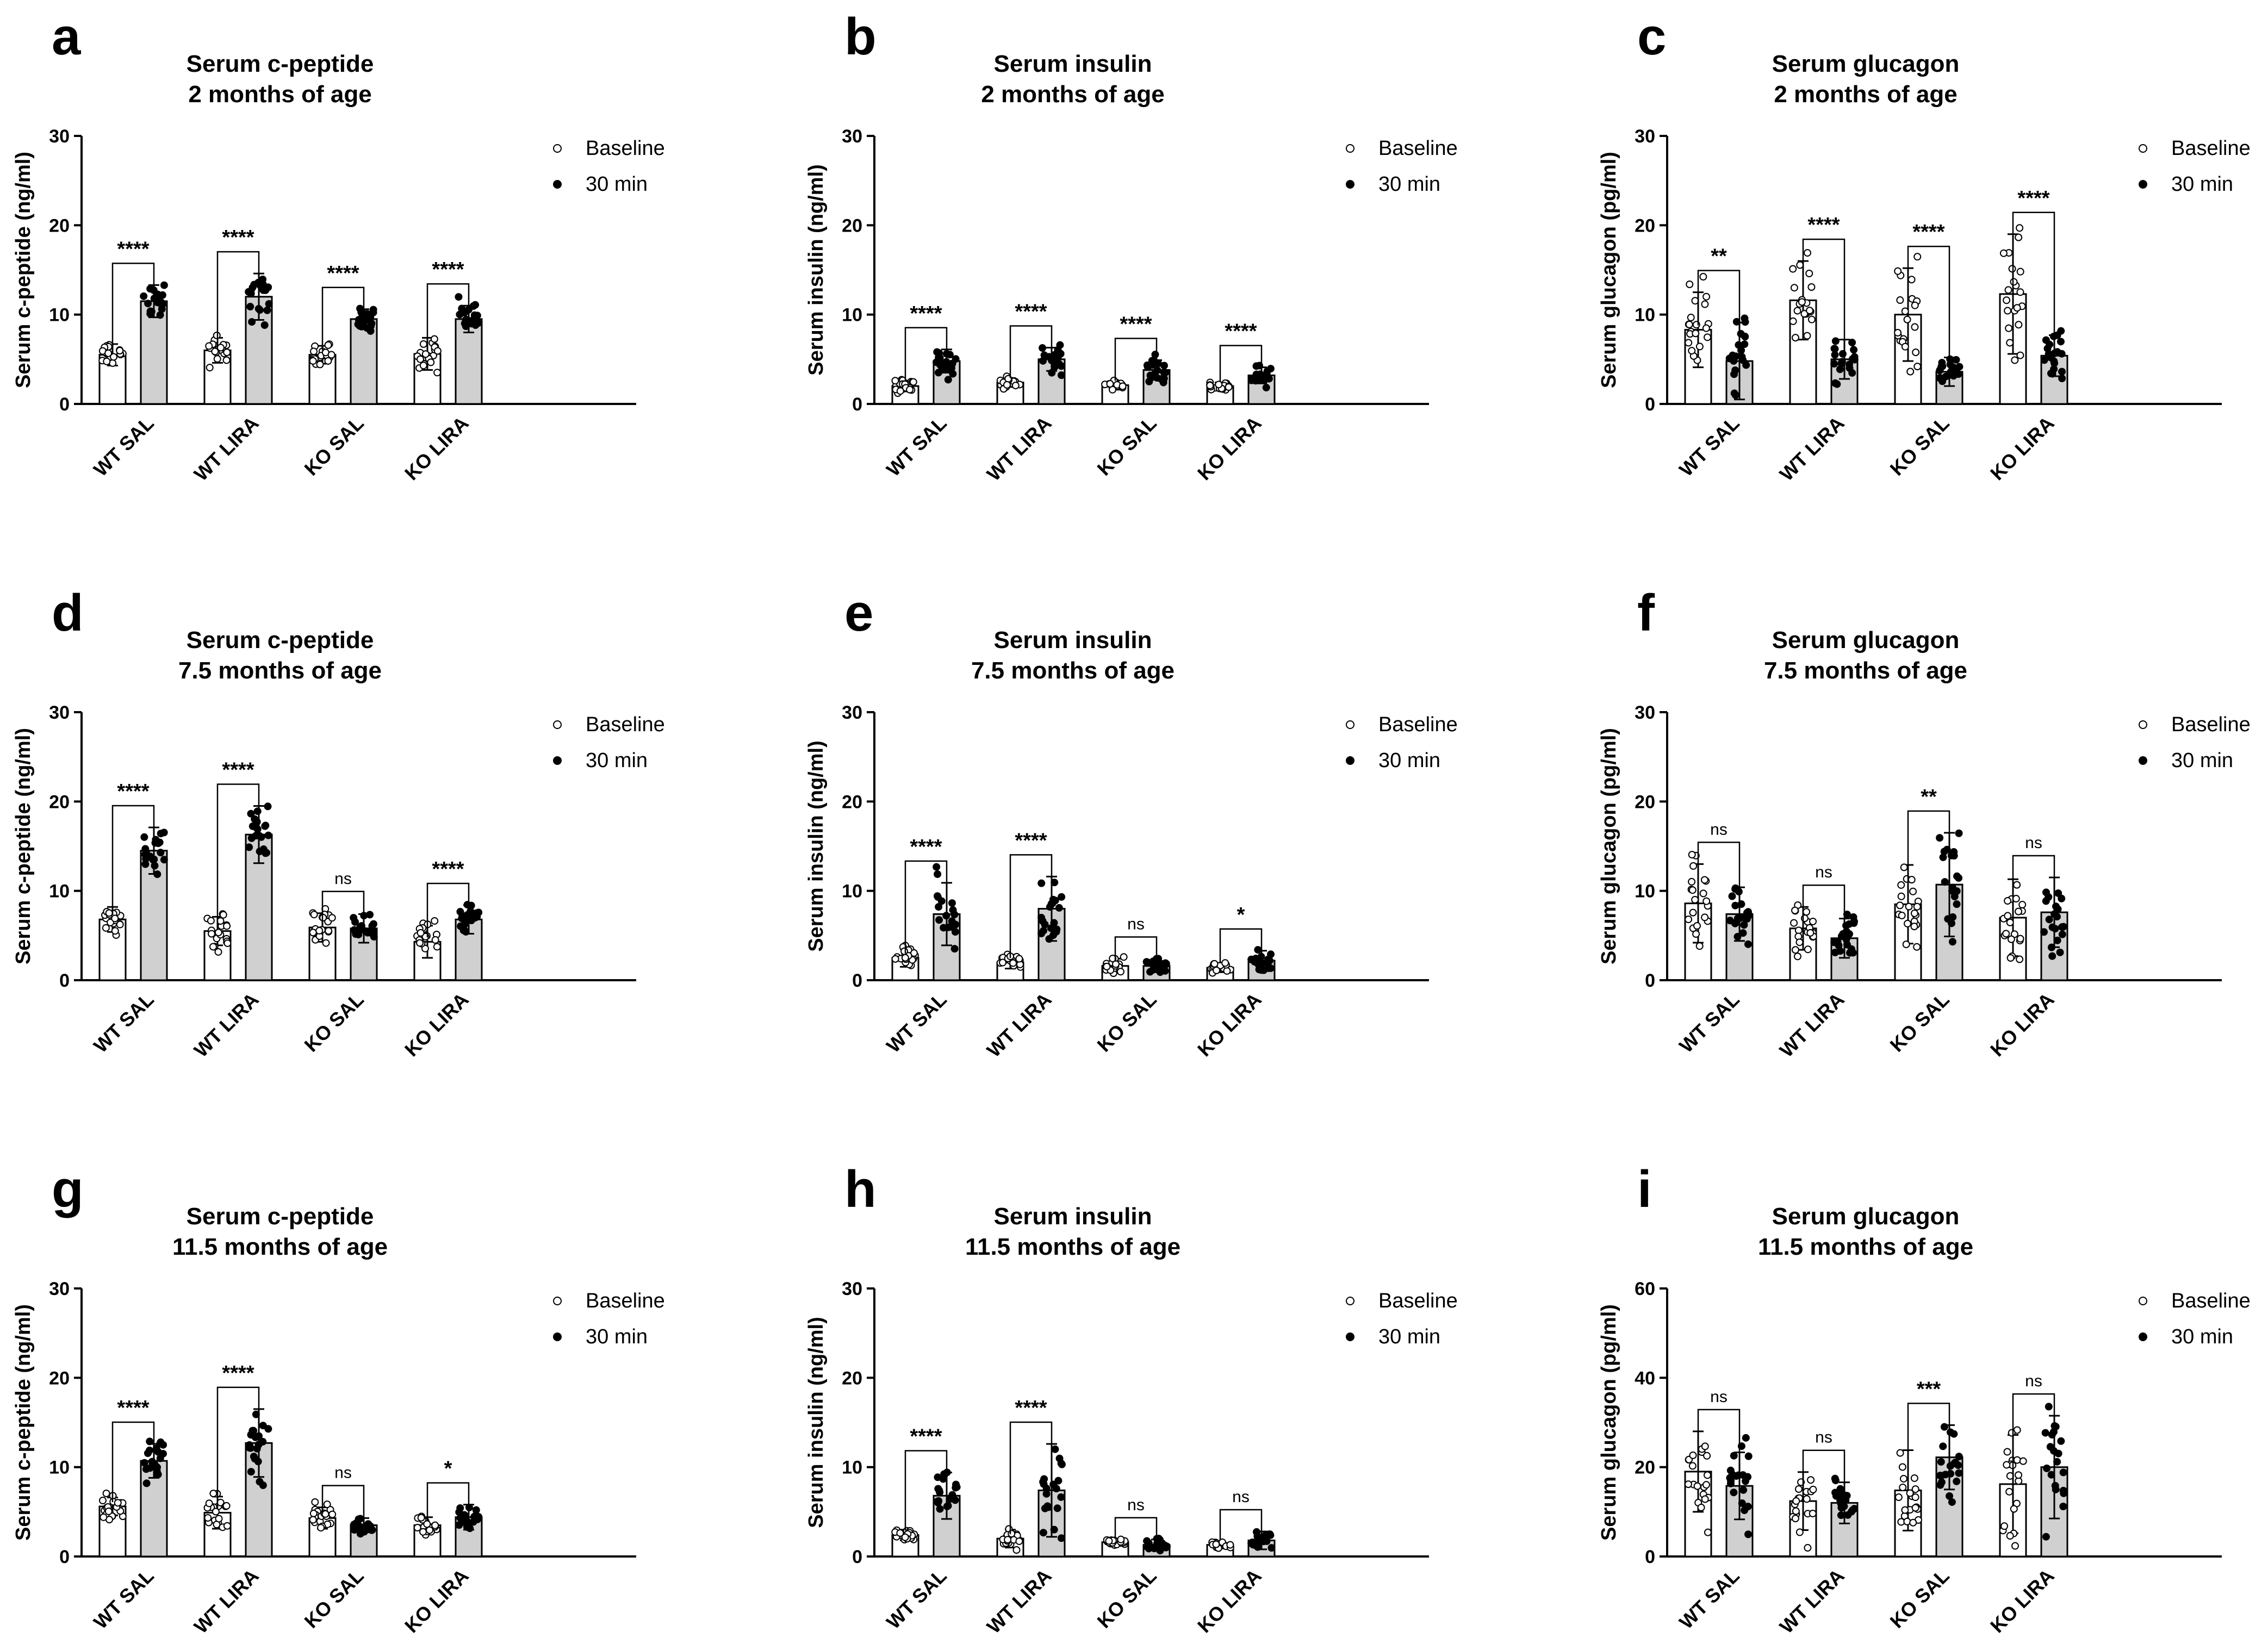 This screenshot has width=2268, height=1644. Describe the element at coordinates (2143, 148) in the screenshot. I see `legend-marker-baseline` at that location.